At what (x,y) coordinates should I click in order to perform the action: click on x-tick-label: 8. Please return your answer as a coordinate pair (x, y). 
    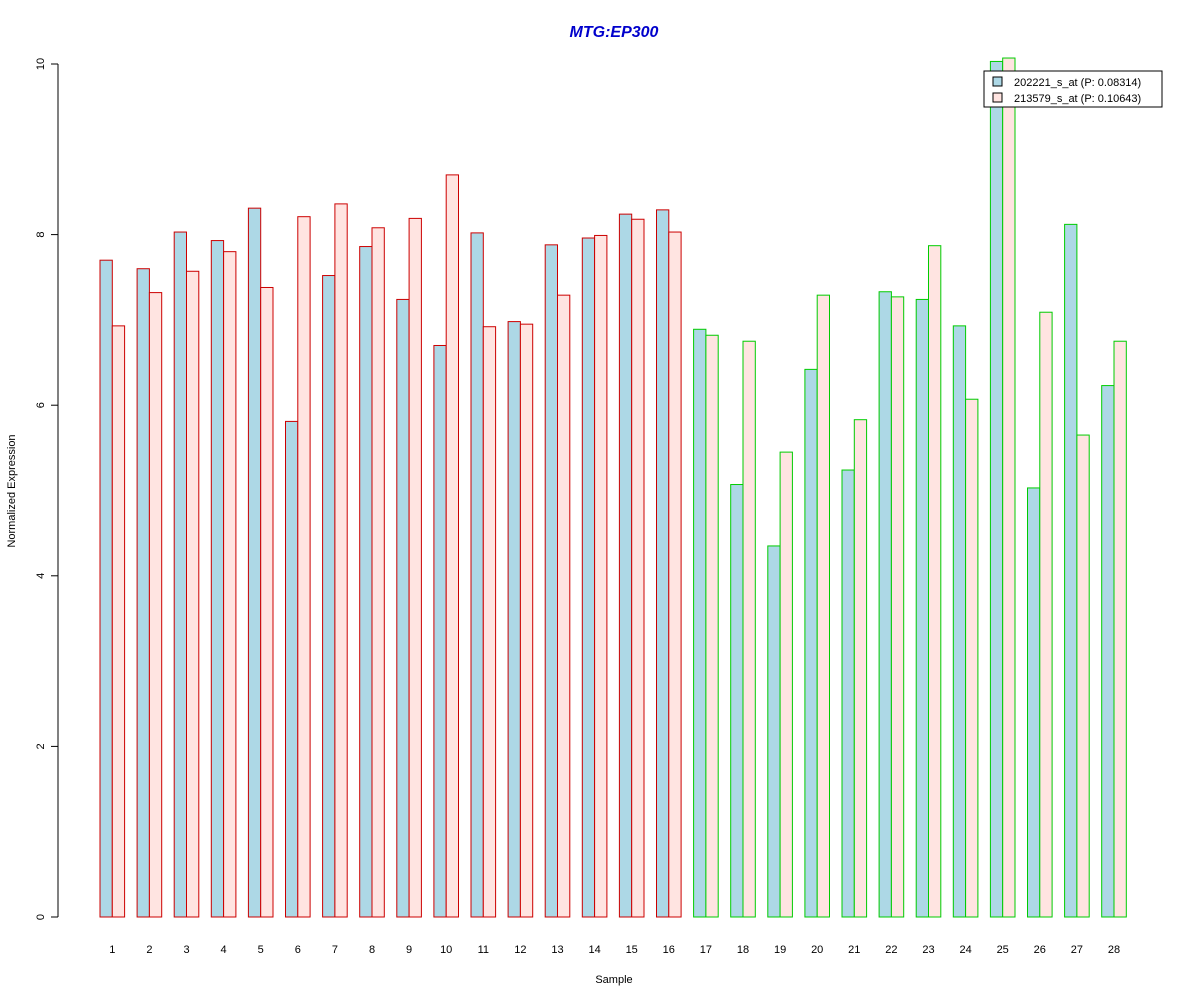
    Looking at the image, I should click on (372, 950).